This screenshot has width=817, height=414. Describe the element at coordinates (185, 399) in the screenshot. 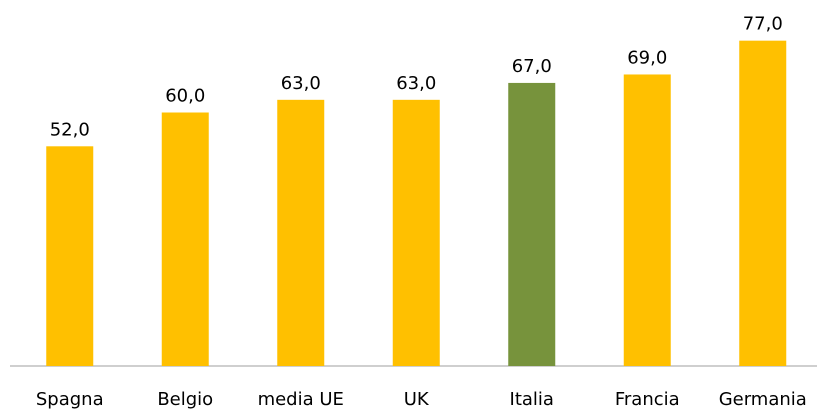

I see `x-tick-label: Belgio` at that location.